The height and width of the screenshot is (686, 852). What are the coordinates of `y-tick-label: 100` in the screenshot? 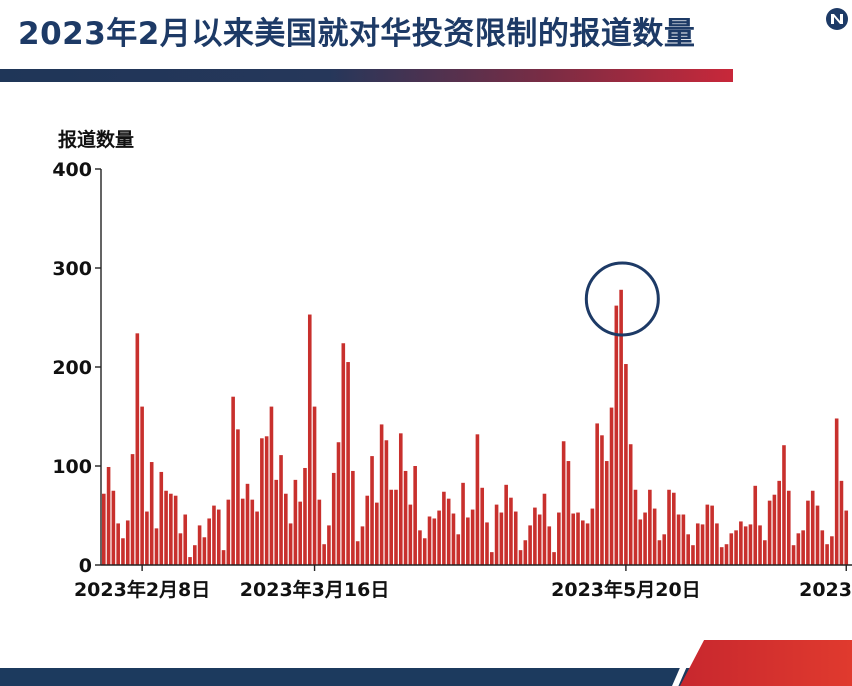 It's located at (72, 467).